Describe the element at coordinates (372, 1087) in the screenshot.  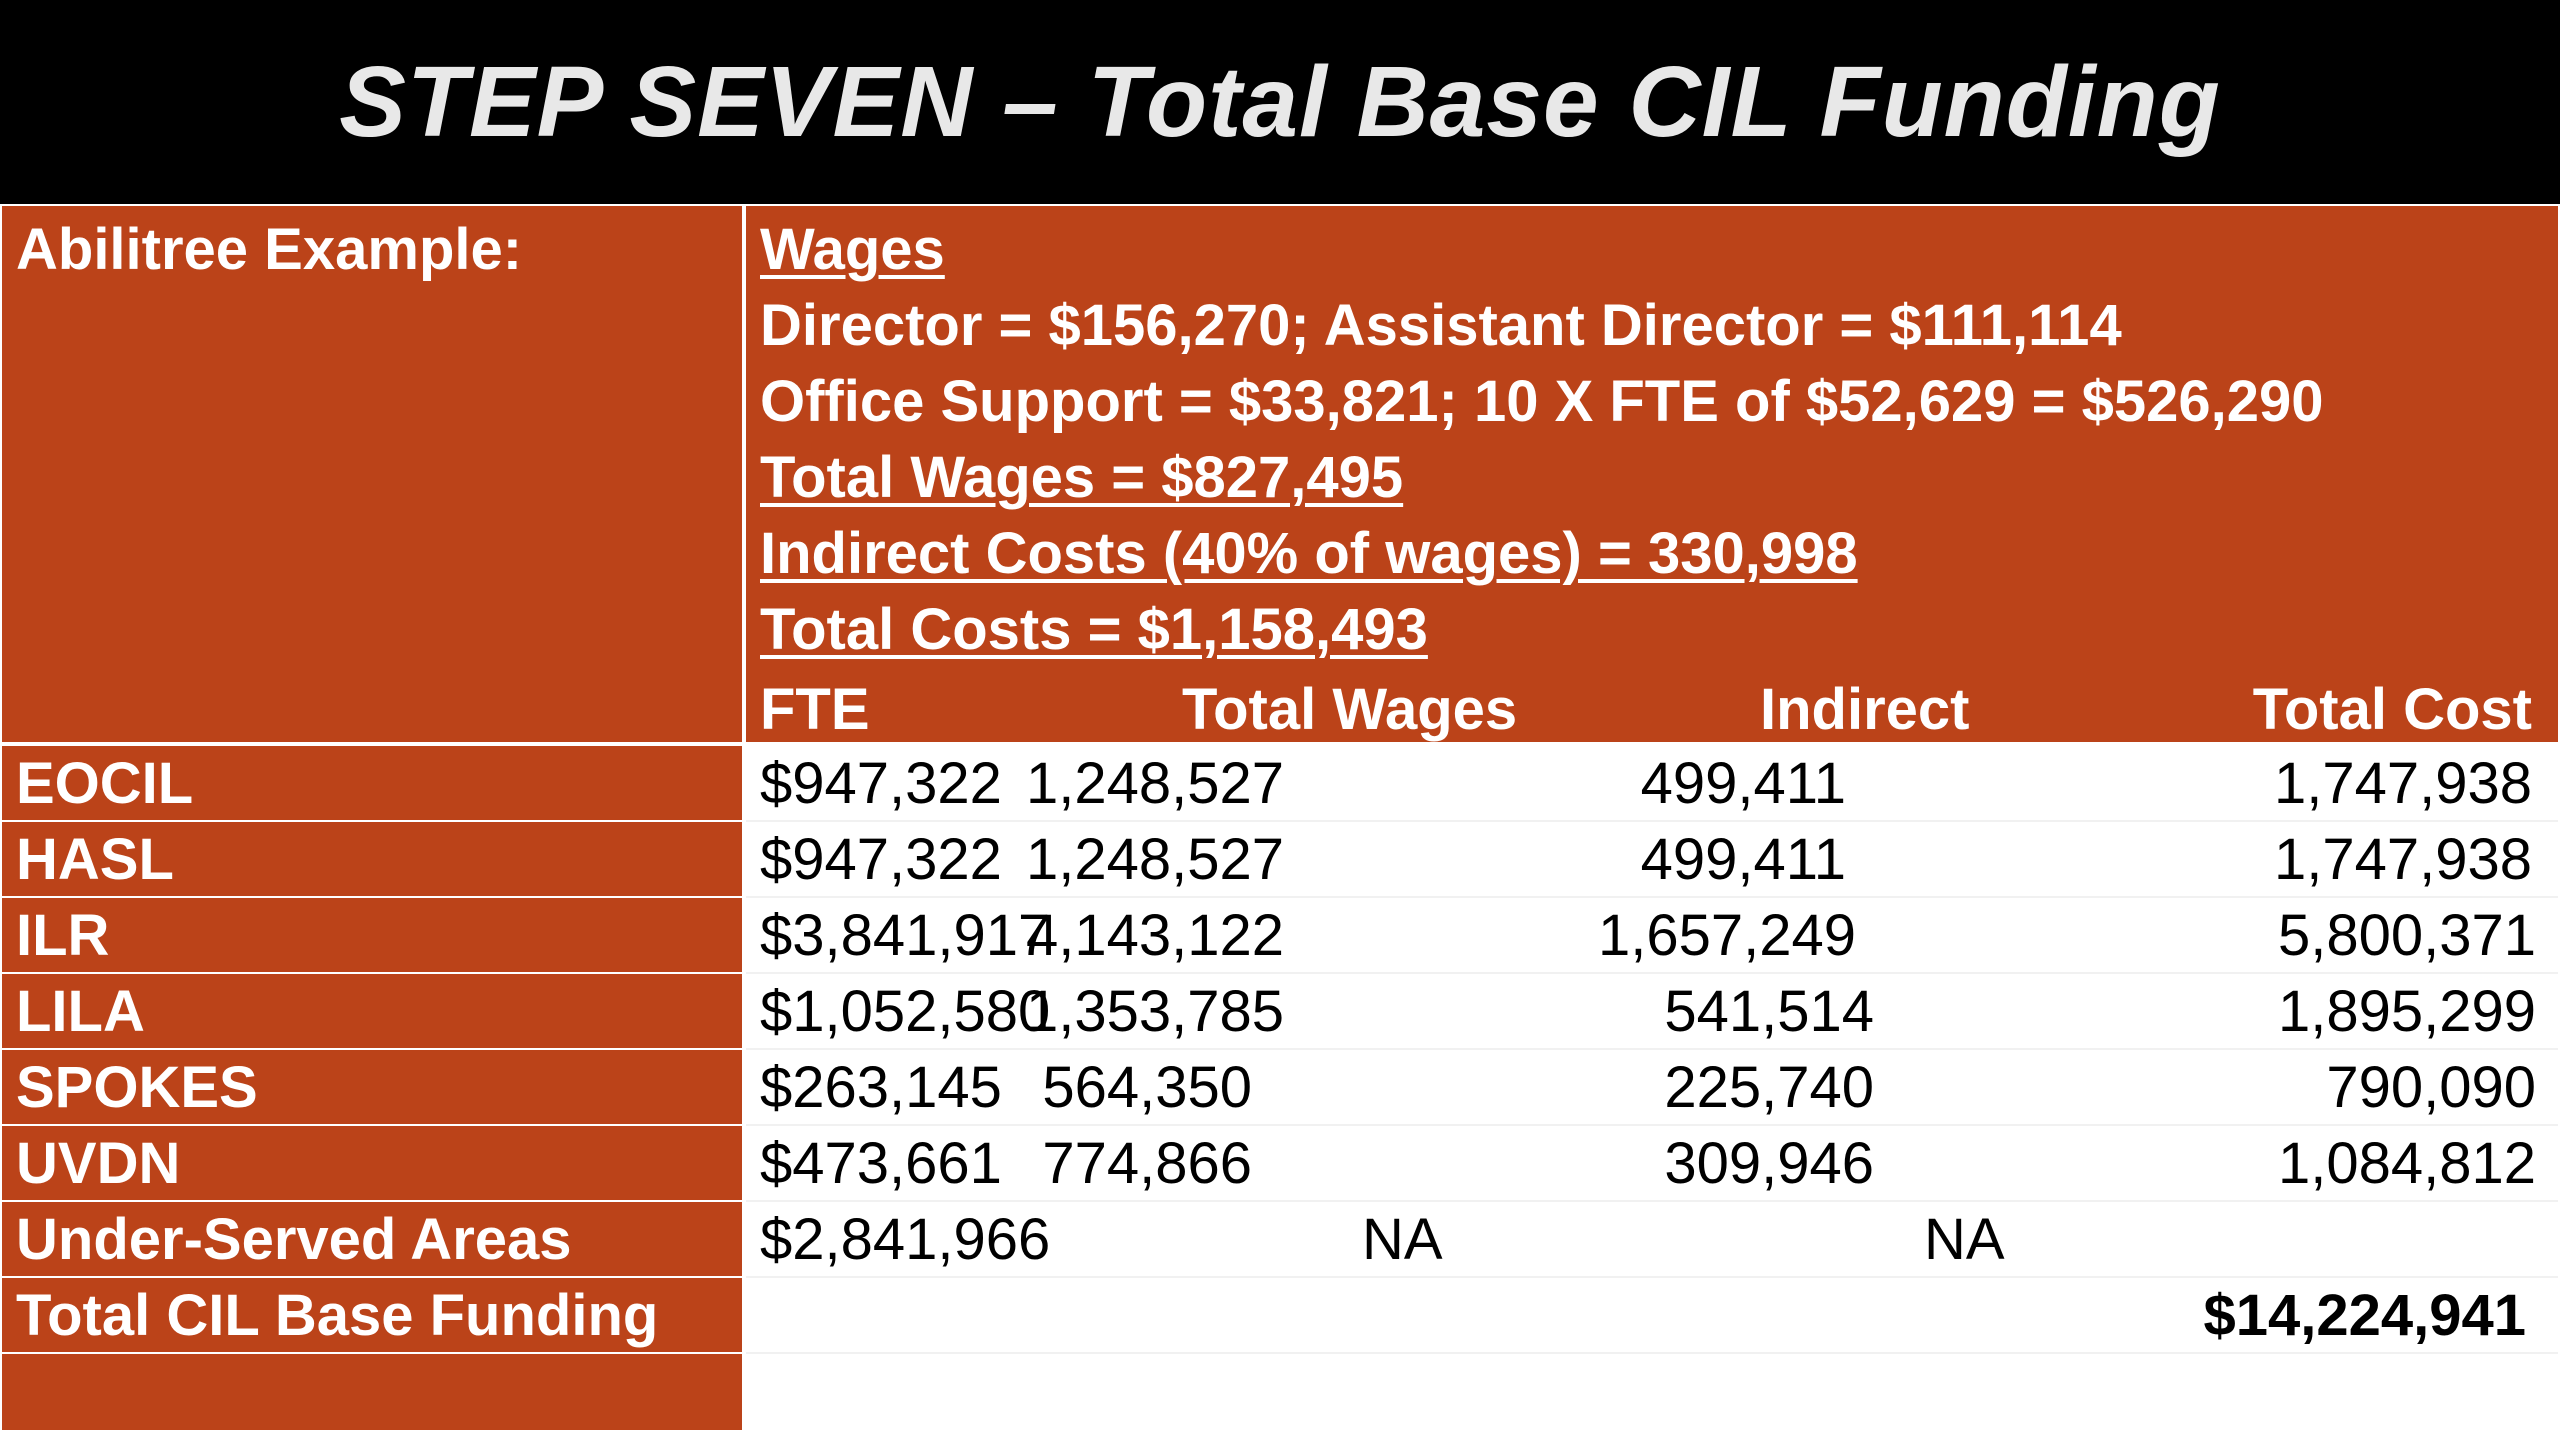
I see `row-label-cell: SPOKES` at that location.